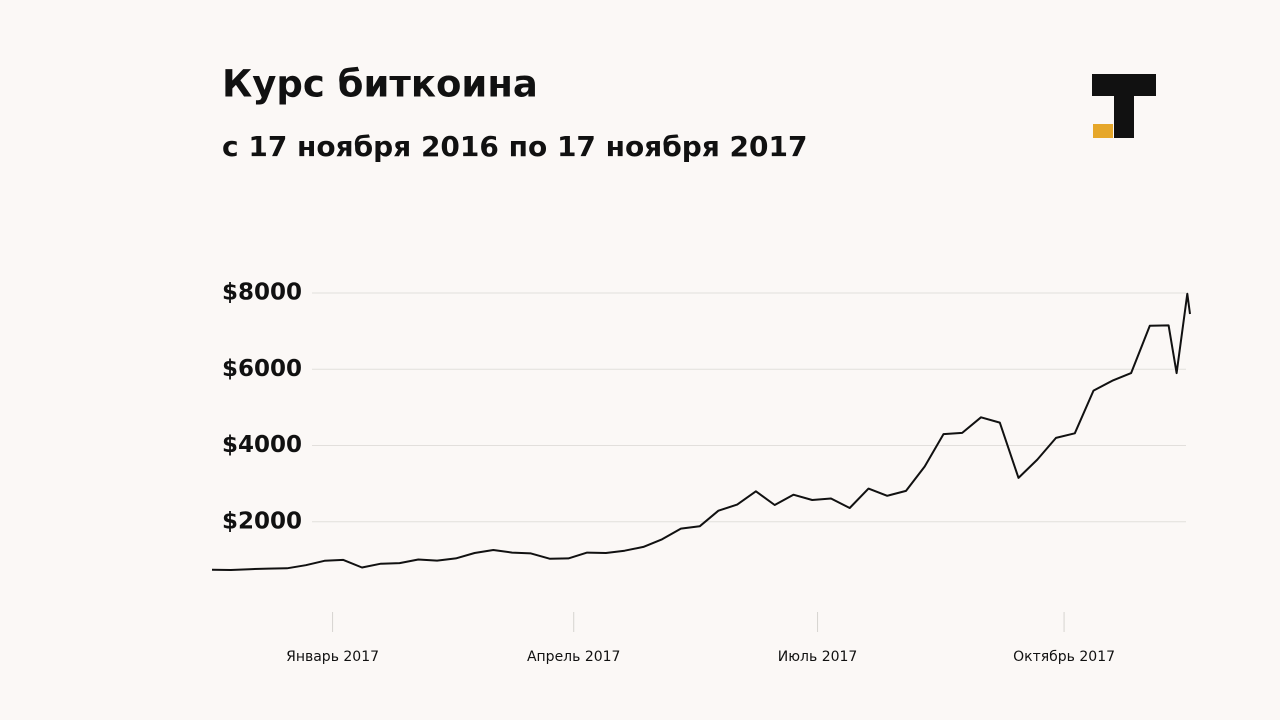 The image size is (1280, 720). Describe the element at coordinates (514, 146) in the screenshot. I see `chart-subtitle: с 17 ноября 2016 по 17 ноября 2017` at that location.